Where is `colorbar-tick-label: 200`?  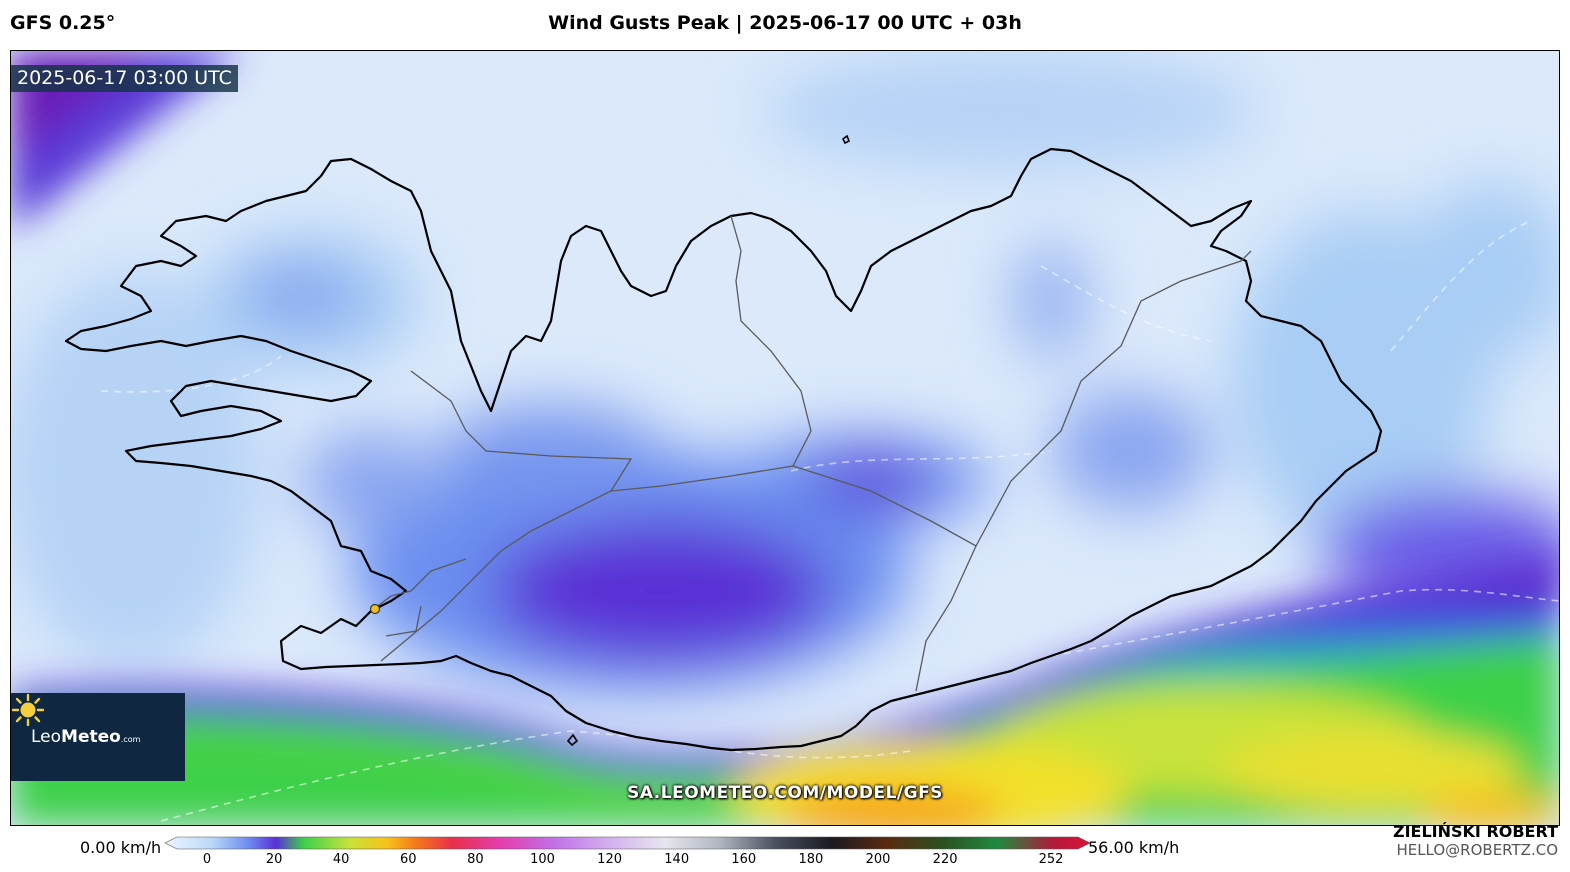 colorbar-tick-label: 200 is located at coordinates (878, 859).